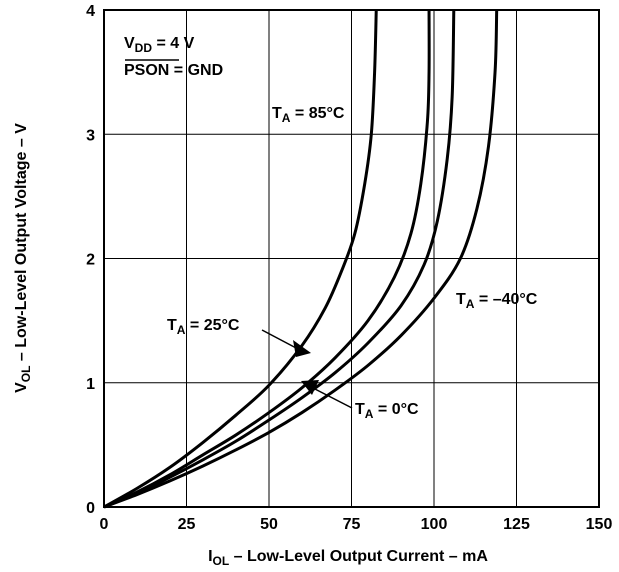 The width and height of the screenshot is (619, 572). What do you see at coordinates (516, 524) in the screenshot?
I see `x-tick-label: 125` at bounding box center [516, 524].